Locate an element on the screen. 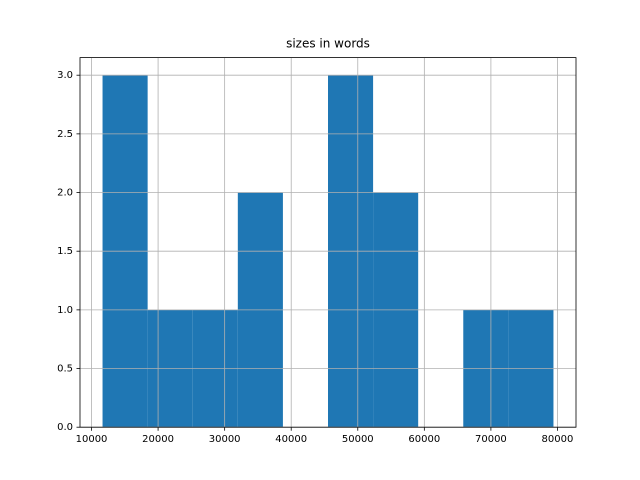 This screenshot has width=640, height=480. y-tick-label: 1.0 is located at coordinates (65, 310).